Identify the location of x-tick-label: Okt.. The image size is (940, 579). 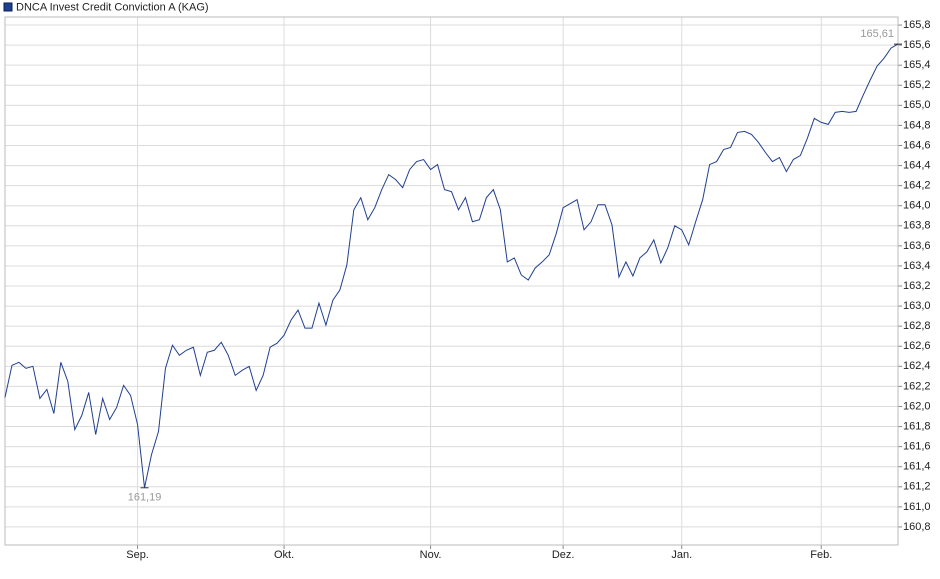
(284, 555).